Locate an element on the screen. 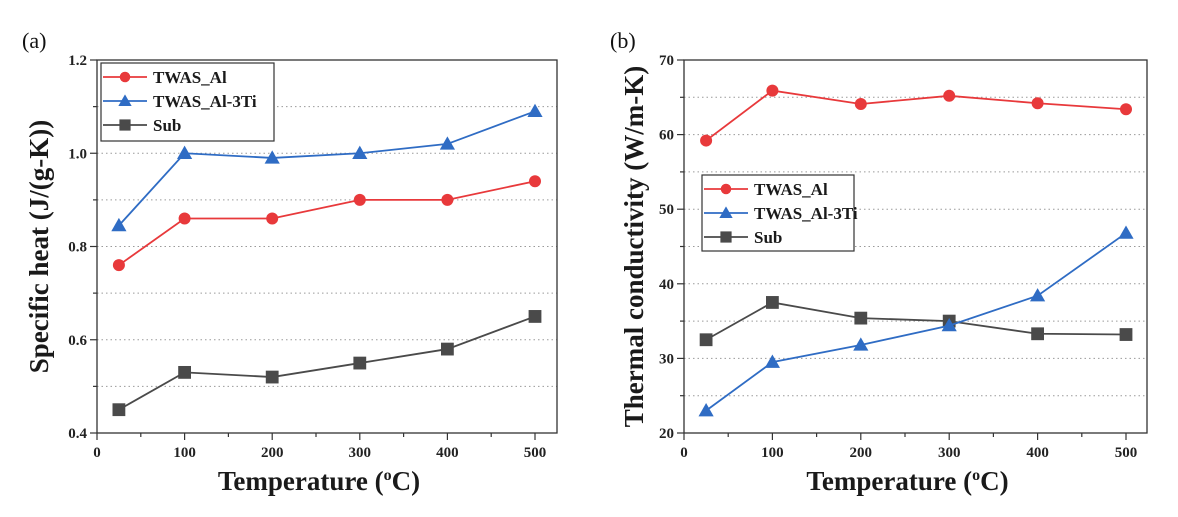 This screenshot has width=1178, height=517. y-tick-label: 70 is located at coordinates (666, 61).